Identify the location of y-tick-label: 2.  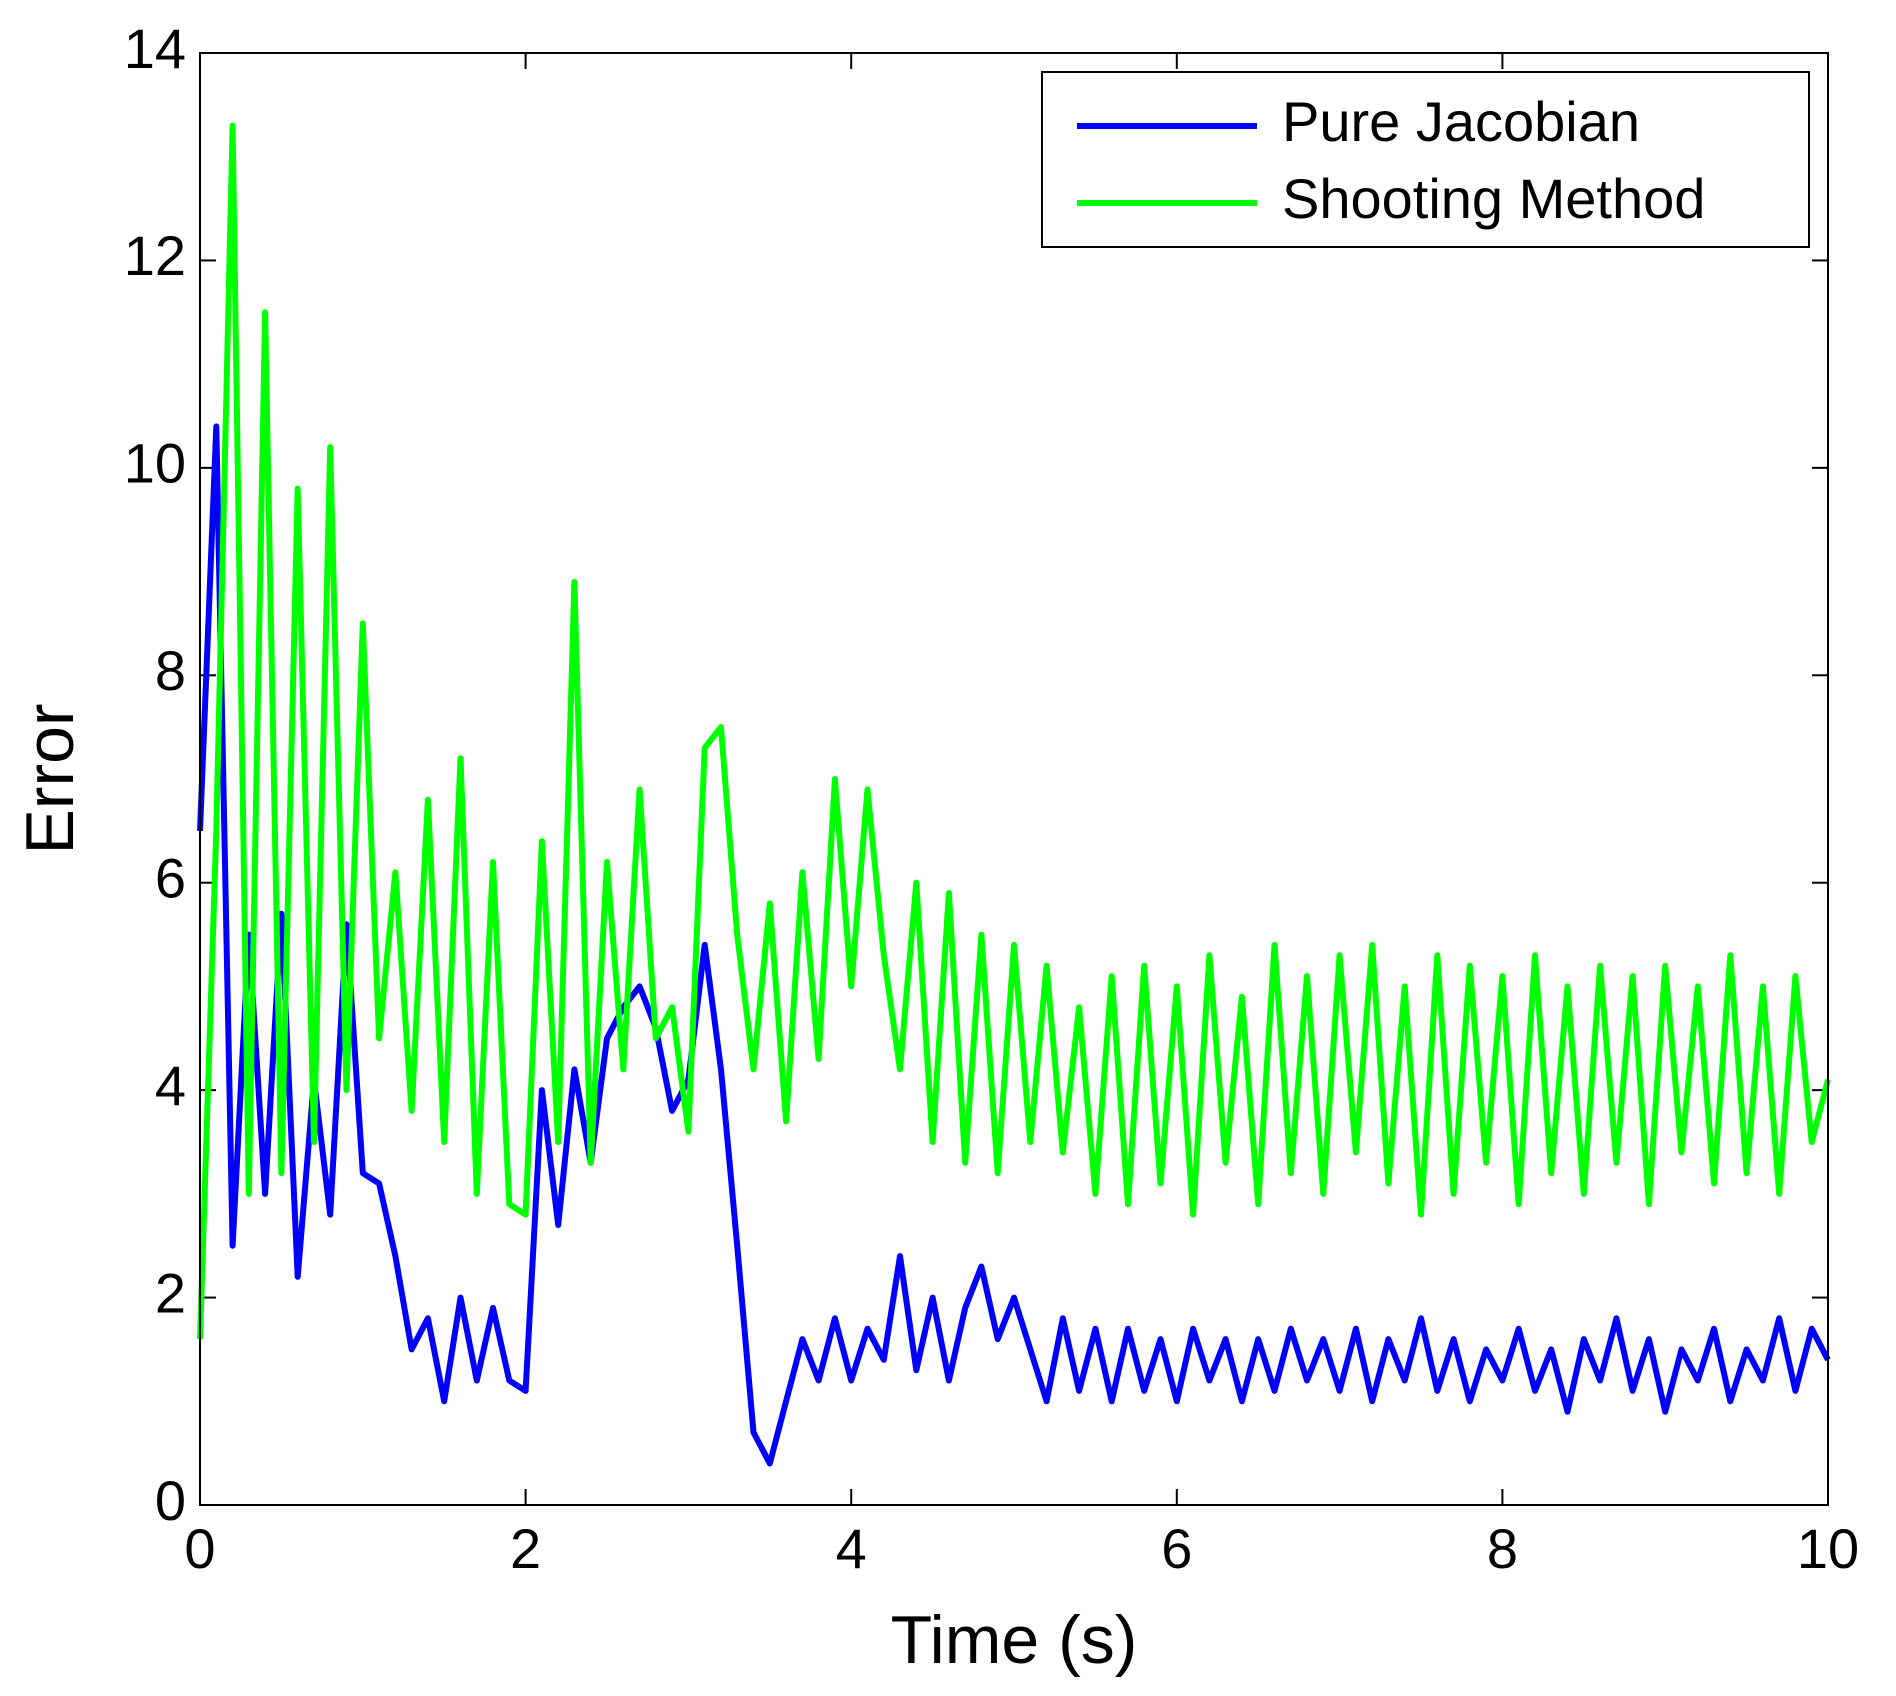
(170, 1292).